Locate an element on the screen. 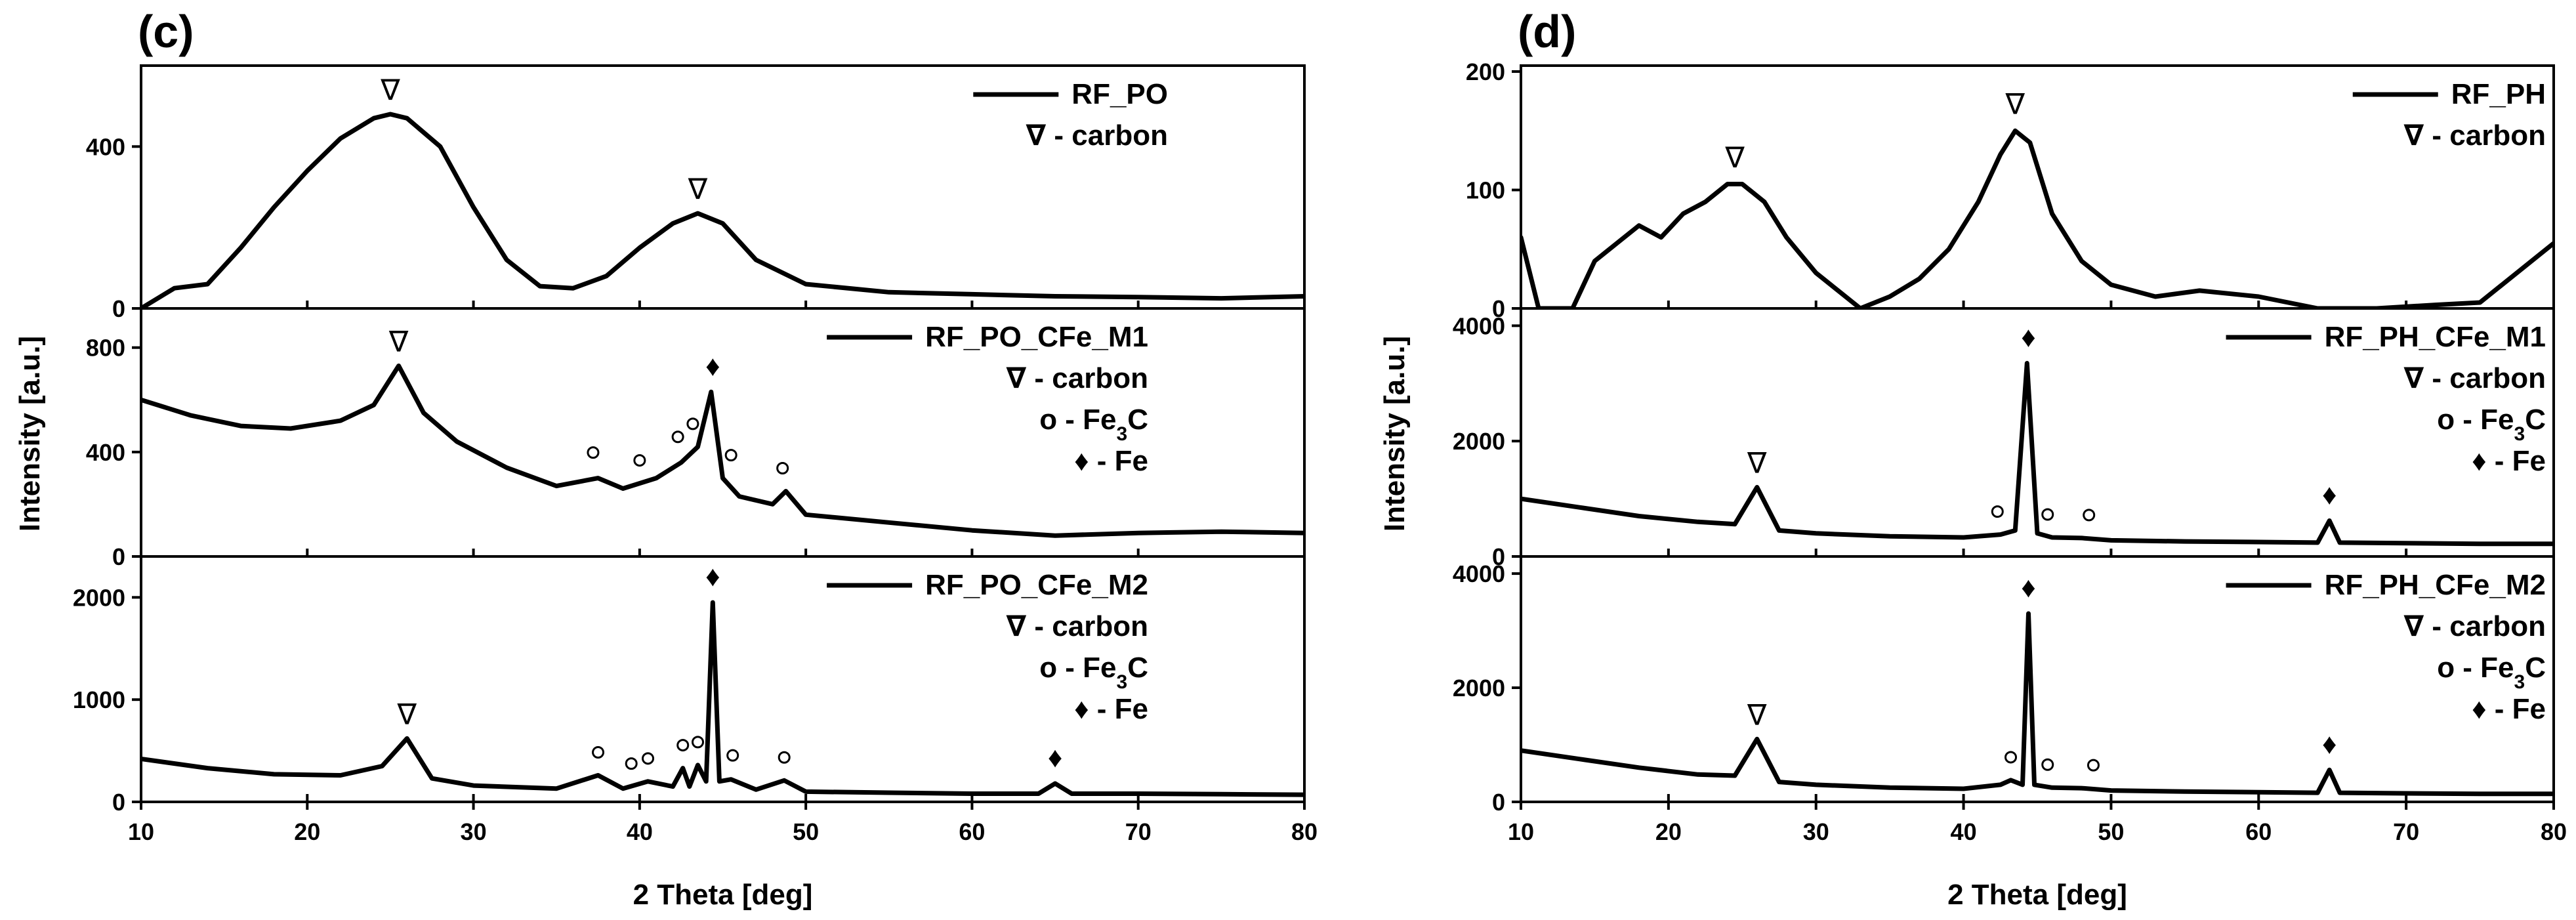 The width and height of the screenshot is (2576, 920). y-tick-label: 100 is located at coordinates (1485, 190).